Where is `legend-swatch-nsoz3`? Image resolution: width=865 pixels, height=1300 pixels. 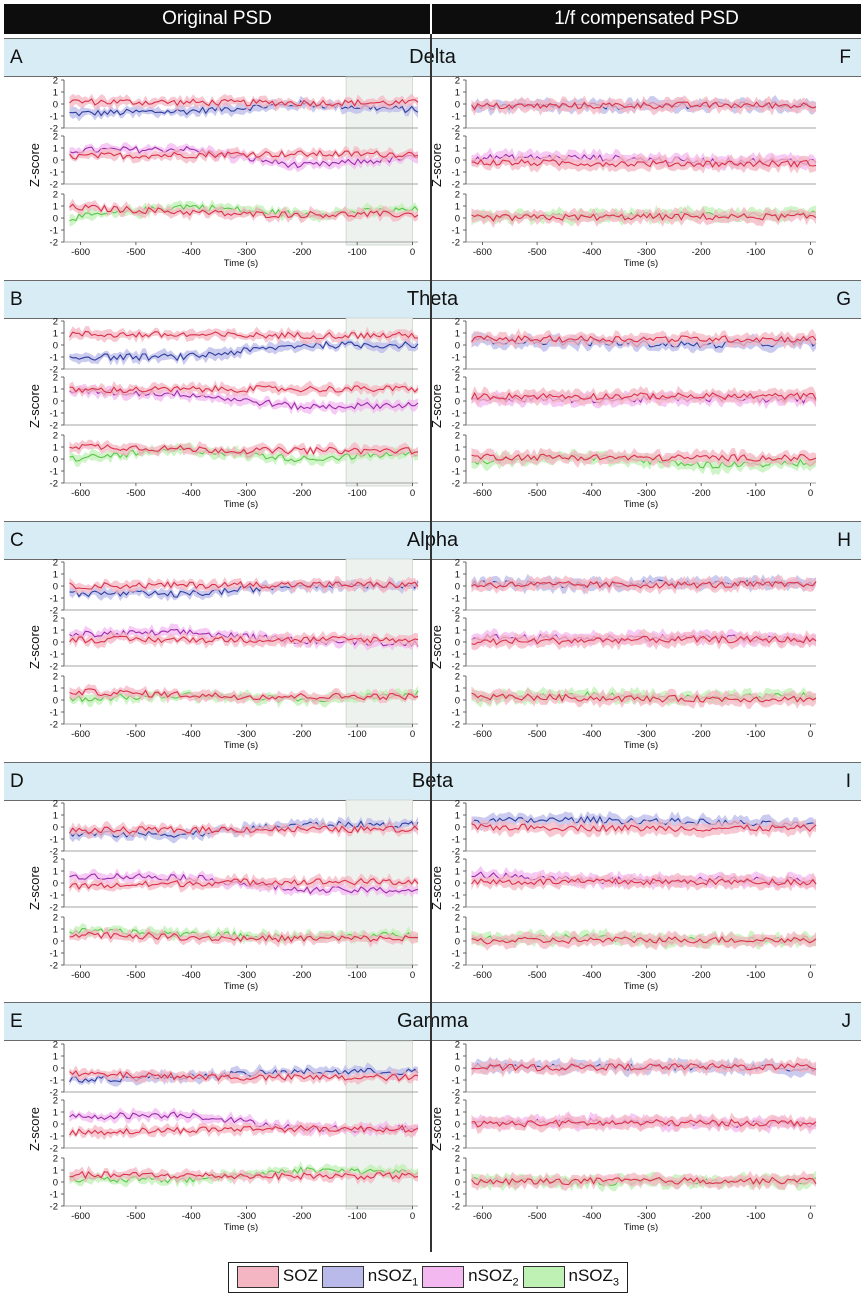
legend-swatch-nsoz3 is located at coordinates (543, 1277).